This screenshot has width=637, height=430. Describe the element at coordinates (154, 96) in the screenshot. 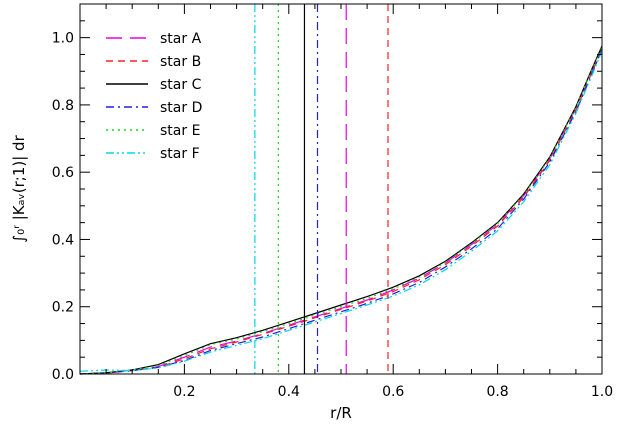

I see `legend: star A star B star C star D star E star F` at that location.